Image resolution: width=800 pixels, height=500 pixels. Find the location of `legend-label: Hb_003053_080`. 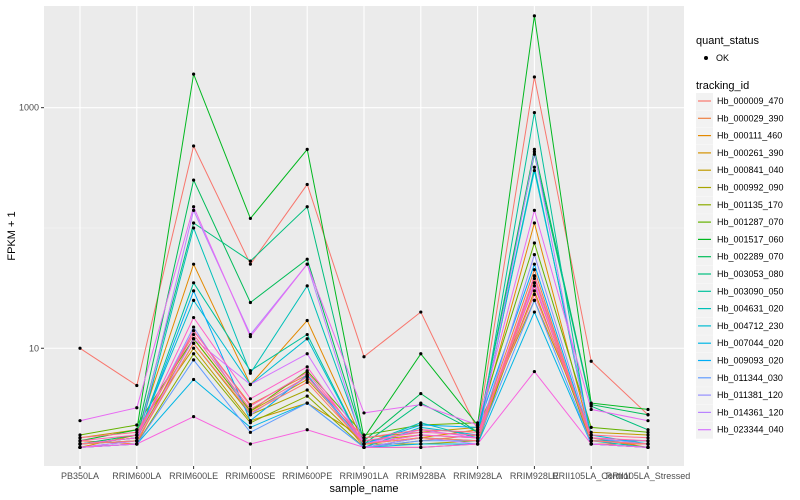

legend-label: Hb_003053_080 is located at coordinates (750, 274).